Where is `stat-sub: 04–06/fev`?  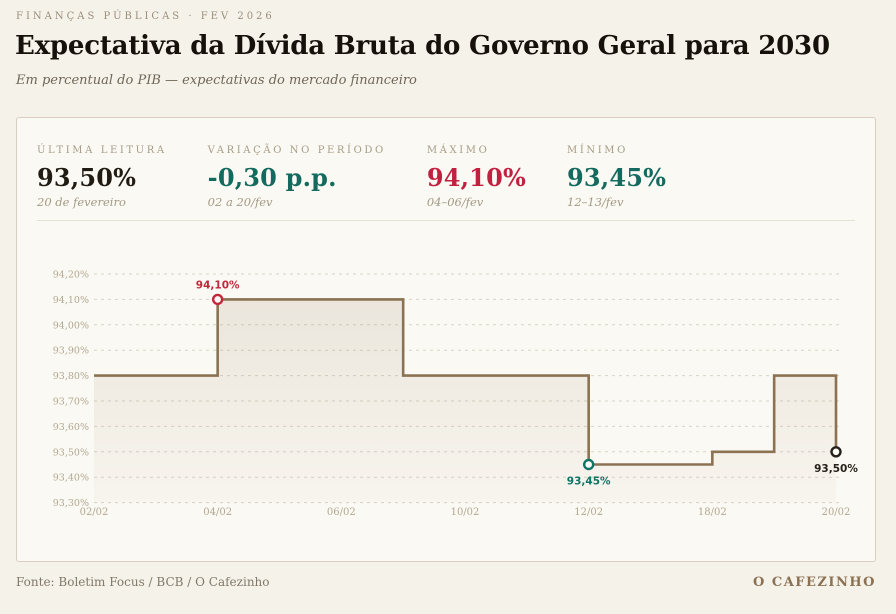
stat-sub: 04–06/fev is located at coordinates (455, 202).